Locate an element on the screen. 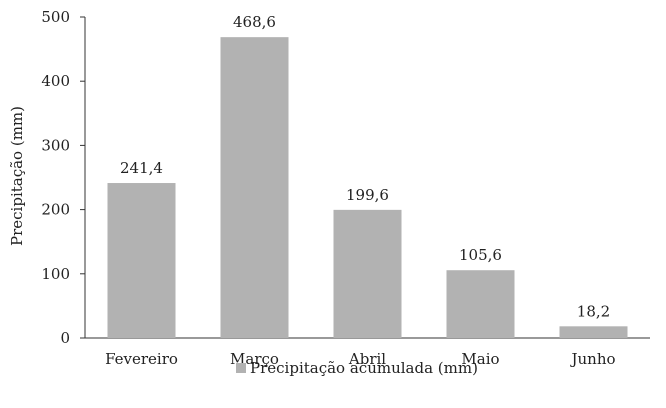 Image resolution: width=666 pixels, height=408 pixels. legend-swatch is located at coordinates (241, 368).